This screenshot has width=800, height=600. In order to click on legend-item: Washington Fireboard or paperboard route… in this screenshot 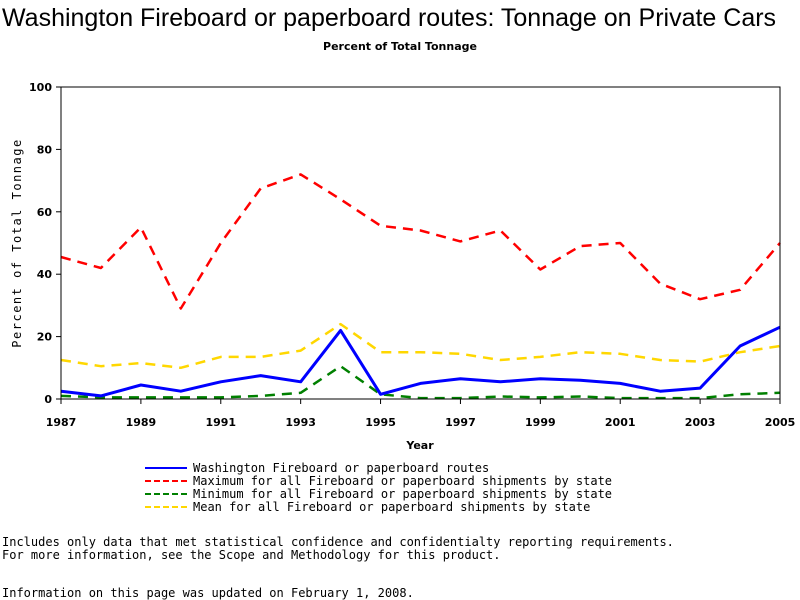, I will do `click(317, 467)`.